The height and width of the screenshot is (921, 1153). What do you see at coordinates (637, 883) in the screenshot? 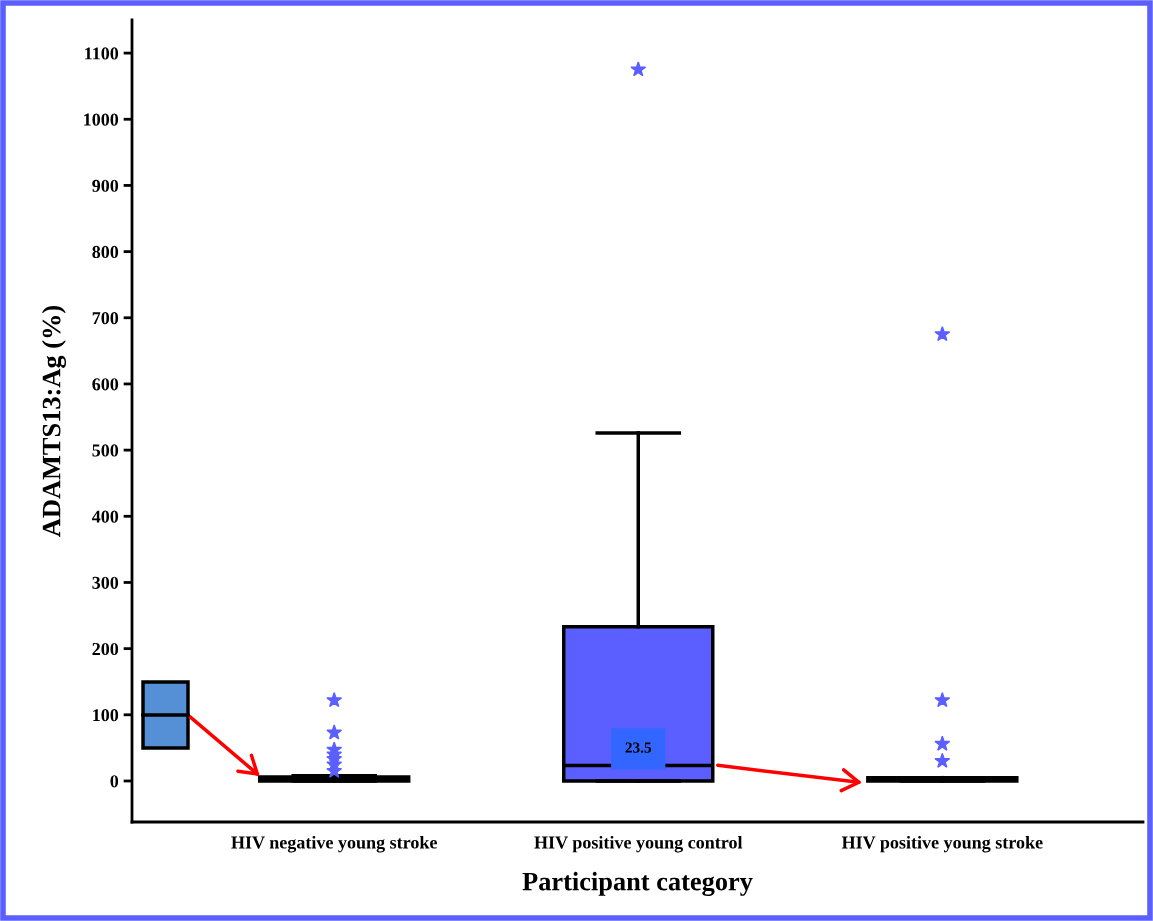
I see `x-axis-title: Participant category` at bounding box center [637, 883].